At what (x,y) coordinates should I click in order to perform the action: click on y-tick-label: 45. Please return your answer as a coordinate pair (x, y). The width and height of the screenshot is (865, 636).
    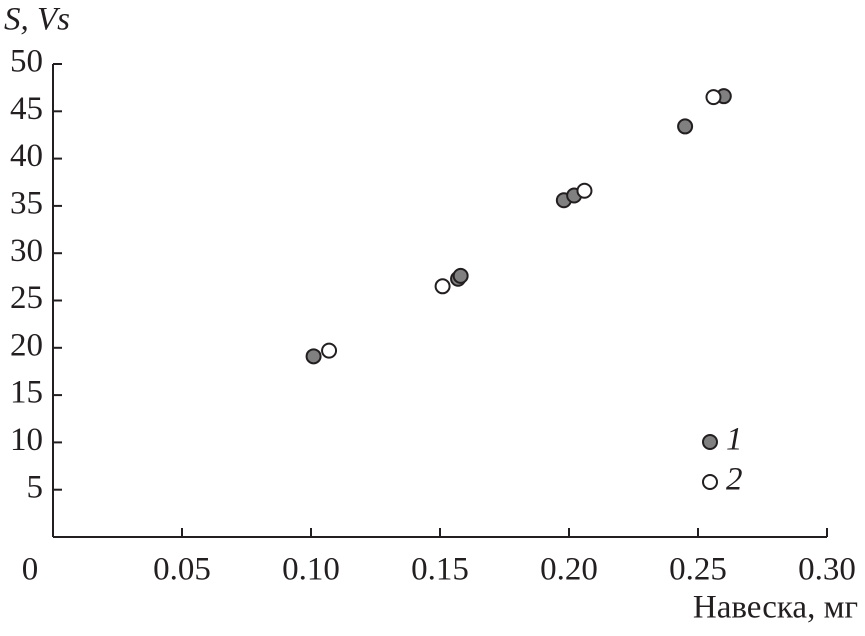
    Looking at the image, I should click on (26, 109).